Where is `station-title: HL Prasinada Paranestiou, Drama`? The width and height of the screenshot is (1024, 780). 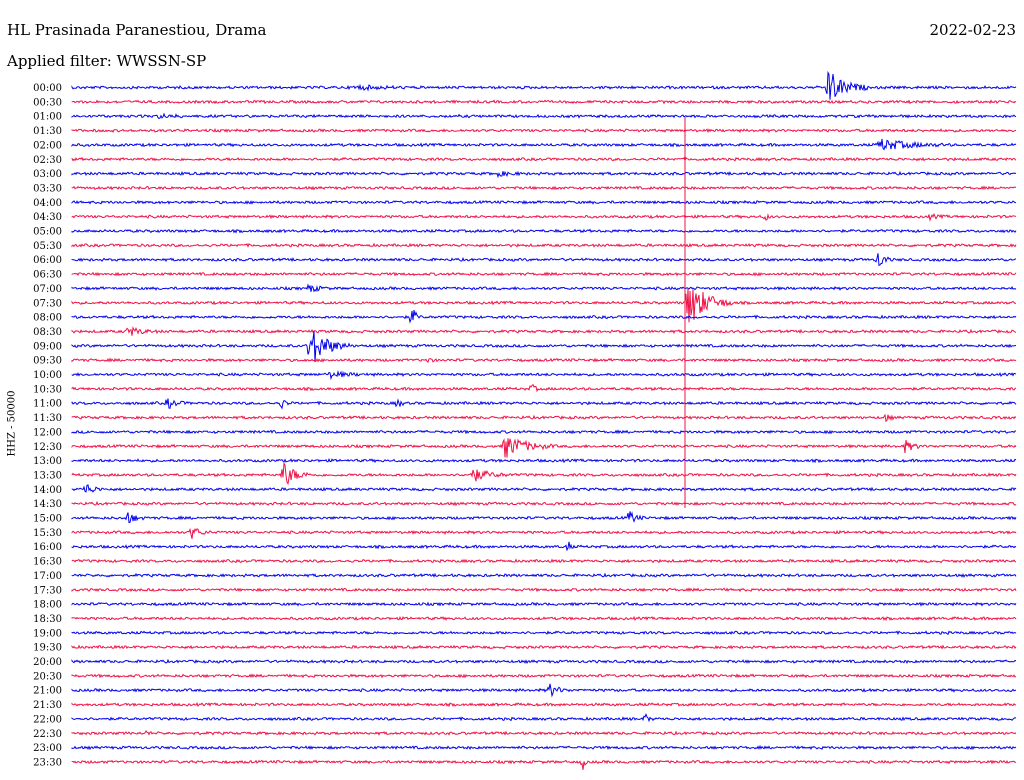
station-title: HL Prasinada Paranestiou, Drama is located at coordinates (137, 30).